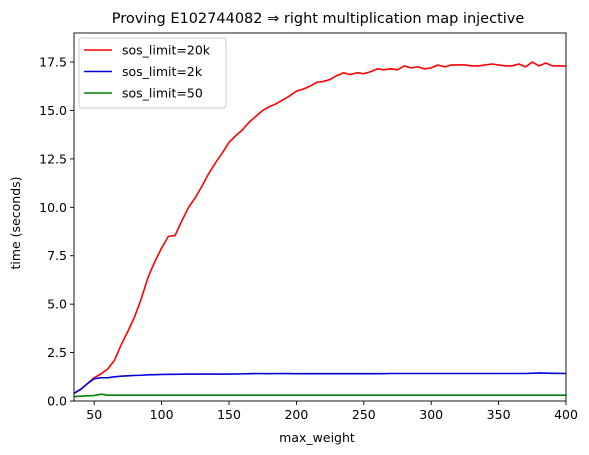 The height and width of the screenshot is (455, 589). Describe the element at coordinates (94, 414) in the screenshot. I see `x-tick-label: 50` at that location.